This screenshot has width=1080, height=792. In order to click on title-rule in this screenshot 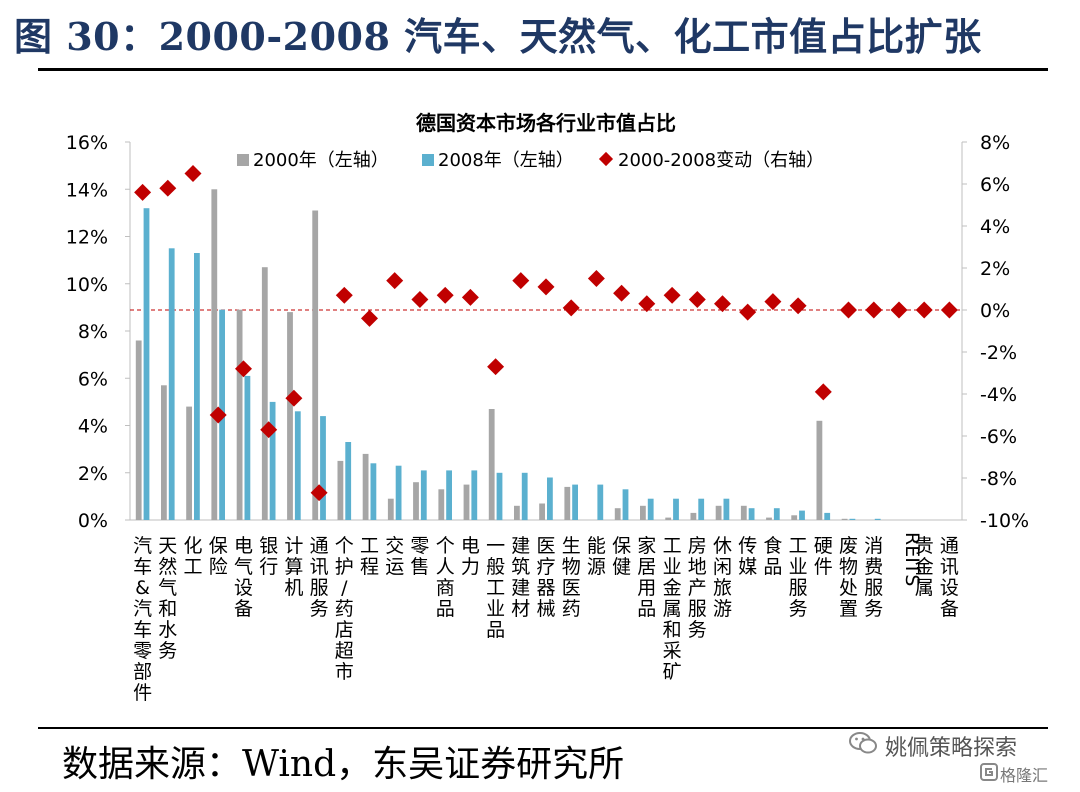, I will do `click(543, 69)`.